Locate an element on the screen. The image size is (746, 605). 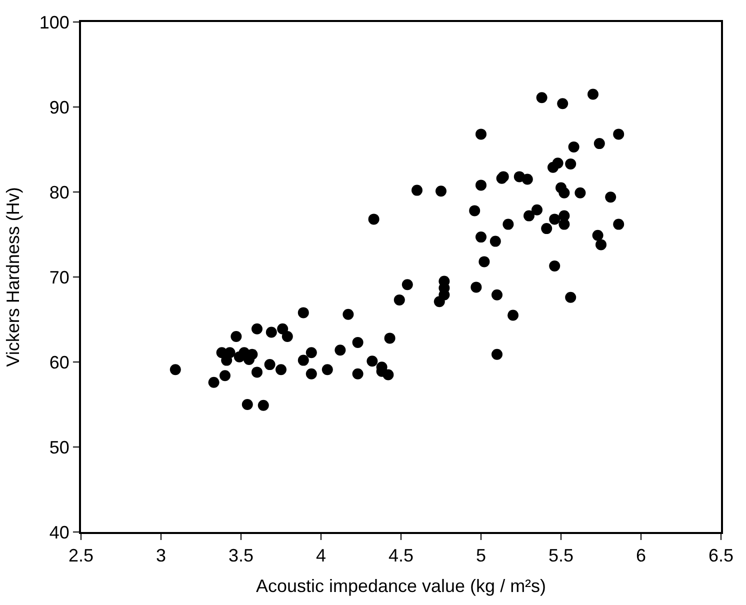
y-tick-label: 100 is located at coordinates (54, 22).